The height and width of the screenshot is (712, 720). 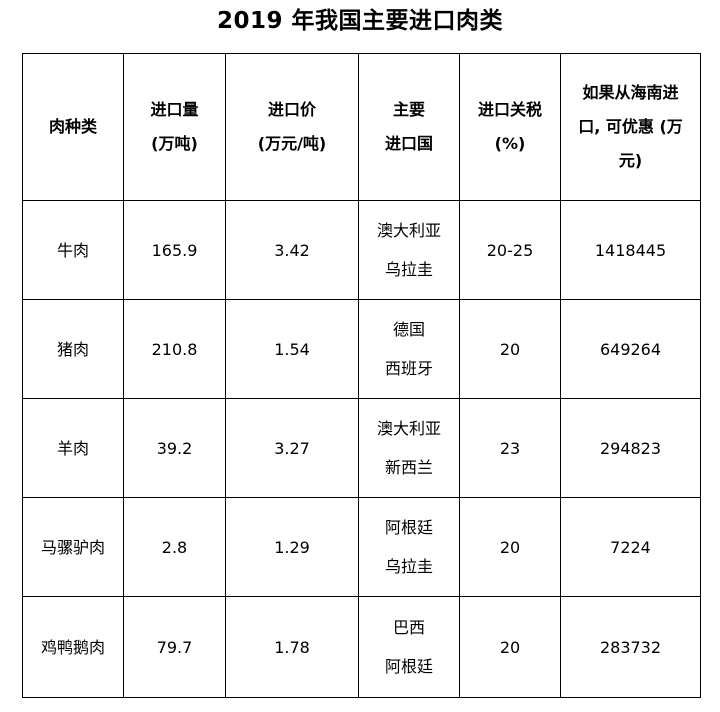 What do you see at coordinates (73, 349) in the screenshot?
I see `cell-meat-type: 猪肉` at bounding box center [73, 349].